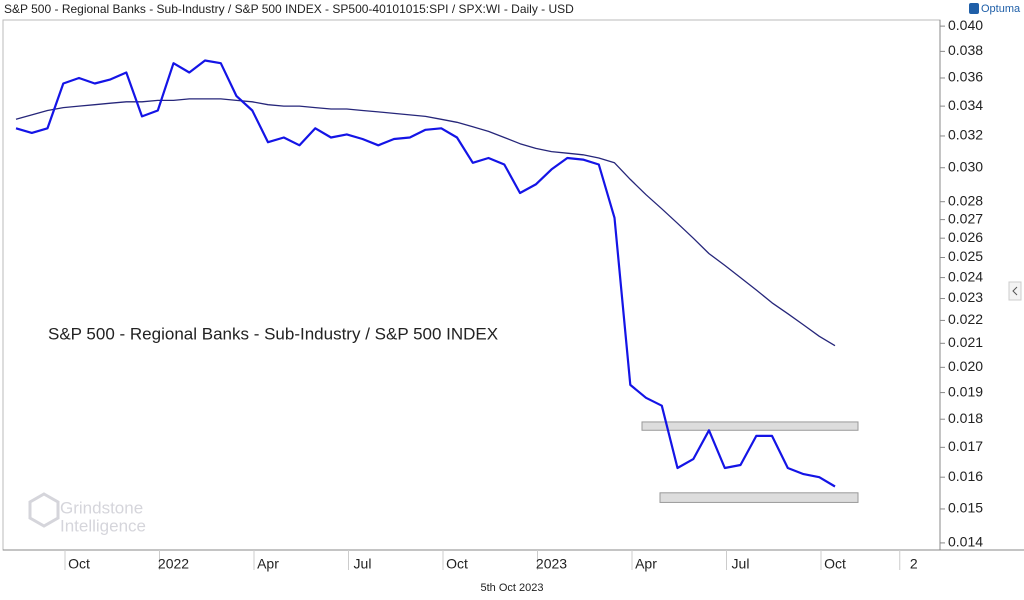  What do you see at coordinates (965, 297) in the screenshot?
I see `y-tick-label: 0.023` at bounding box center [965, 297].